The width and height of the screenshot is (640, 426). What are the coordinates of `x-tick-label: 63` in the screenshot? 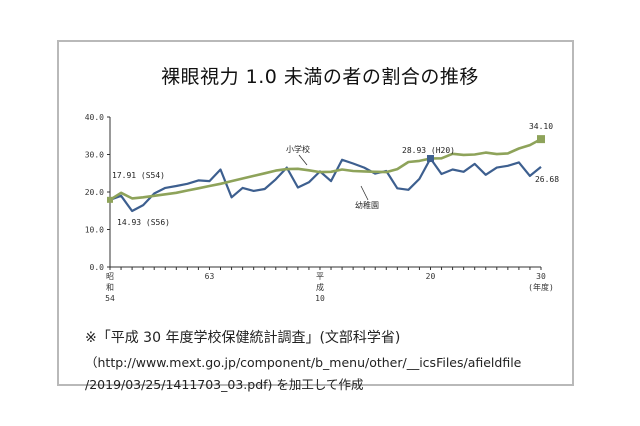 It's located at (210, 276).